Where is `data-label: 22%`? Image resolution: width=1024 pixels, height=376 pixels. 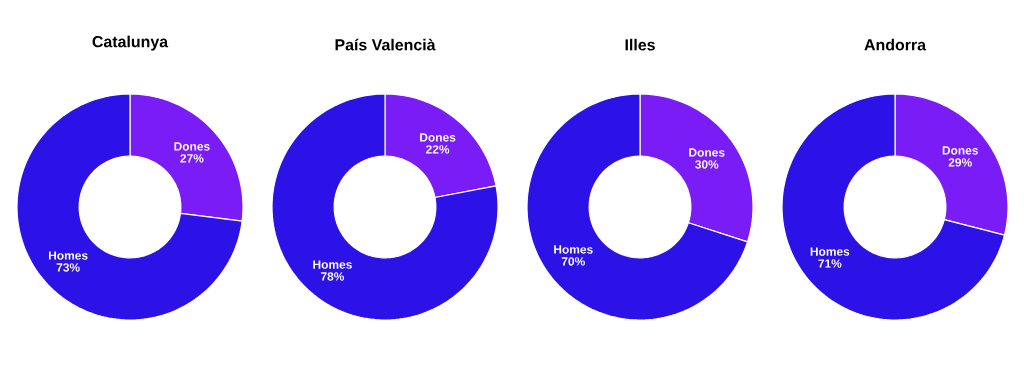 data-label: 22% is located at coordinates (438, 149).